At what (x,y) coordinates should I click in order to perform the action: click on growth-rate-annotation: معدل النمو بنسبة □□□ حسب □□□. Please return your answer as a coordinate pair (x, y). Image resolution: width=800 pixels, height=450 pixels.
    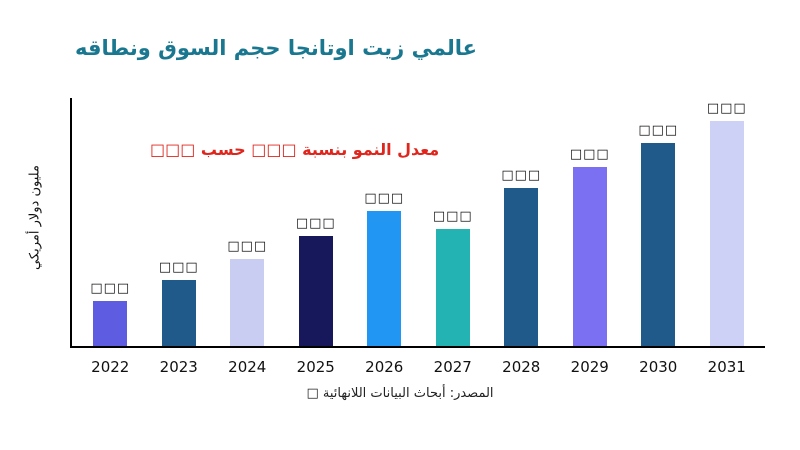
    Looking at the image, I should click on (295, 149).